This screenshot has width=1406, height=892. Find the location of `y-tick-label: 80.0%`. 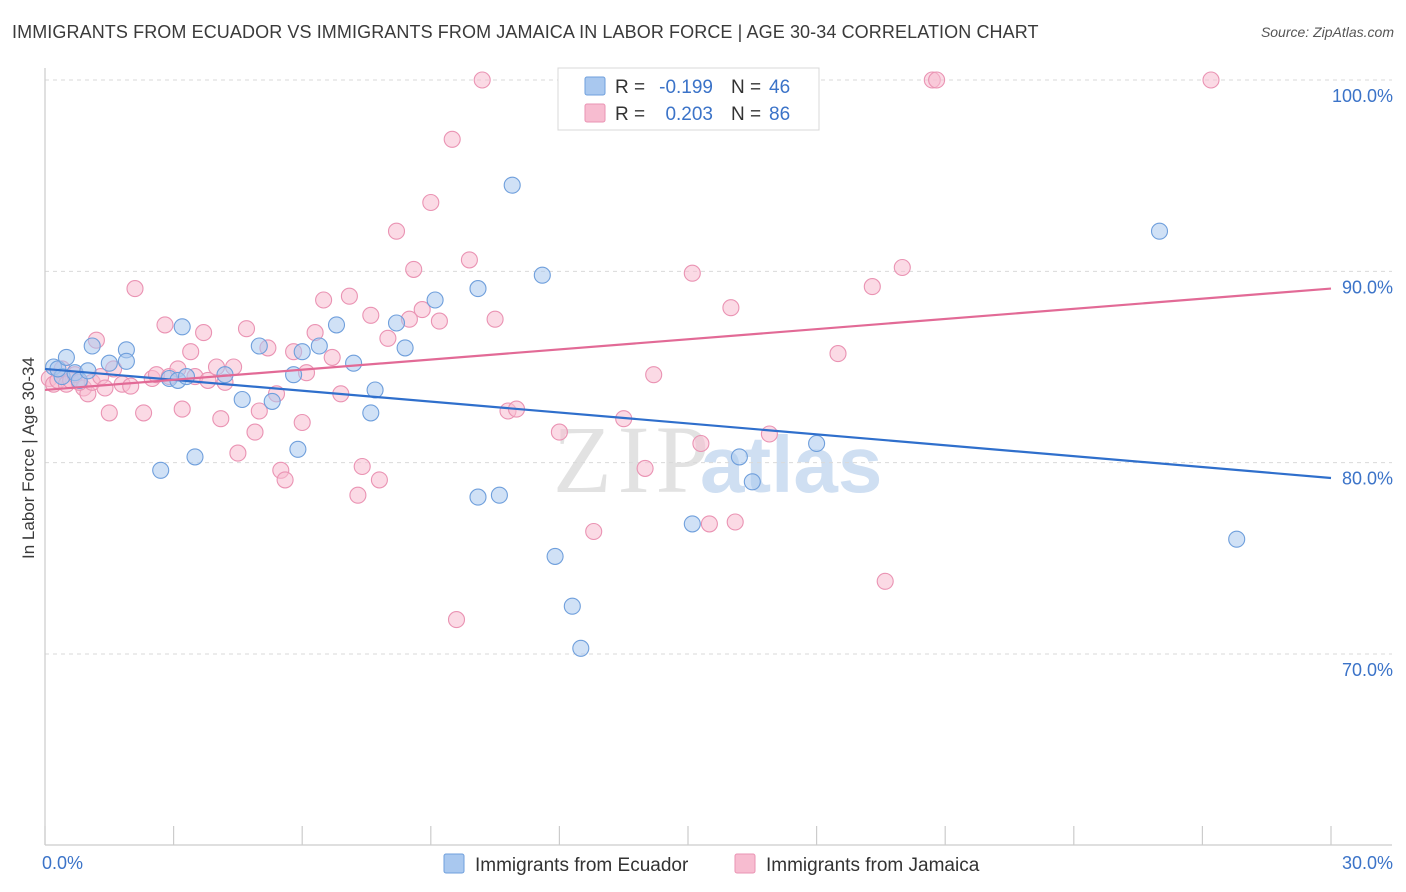

y-tick-label: 80.0% is located at coordinates (1367, 479).